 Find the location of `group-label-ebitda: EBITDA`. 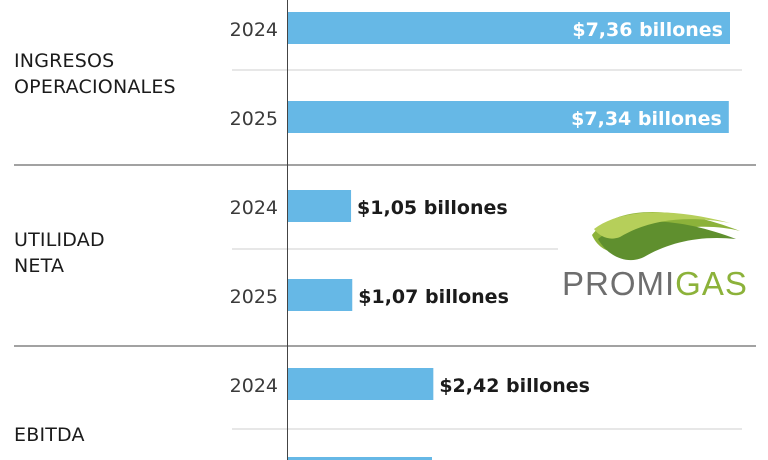

group-label-ebitda: EBITDA is located at coordinates (49, 435).